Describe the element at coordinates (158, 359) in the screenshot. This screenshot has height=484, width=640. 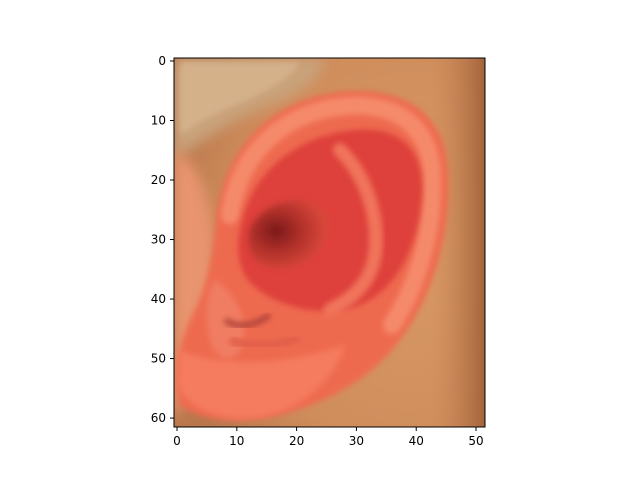
I see `y-tick-label: 50` at that location.